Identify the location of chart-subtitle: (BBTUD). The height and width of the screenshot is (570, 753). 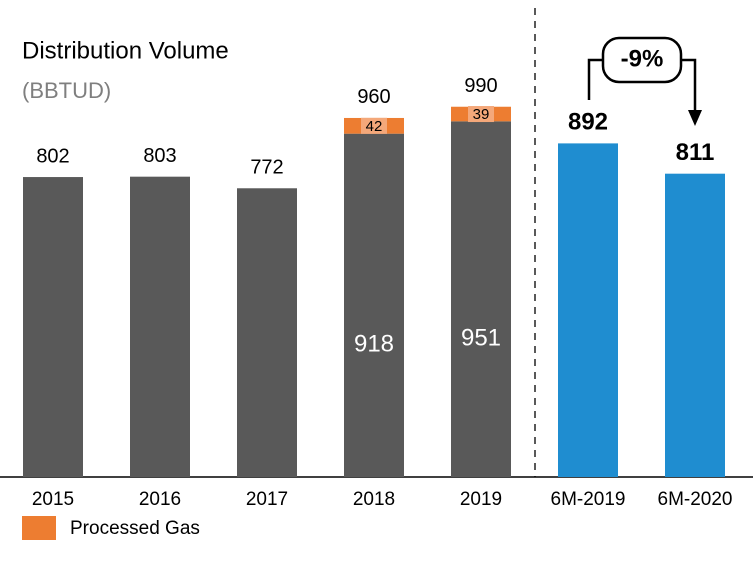
(66, 90).